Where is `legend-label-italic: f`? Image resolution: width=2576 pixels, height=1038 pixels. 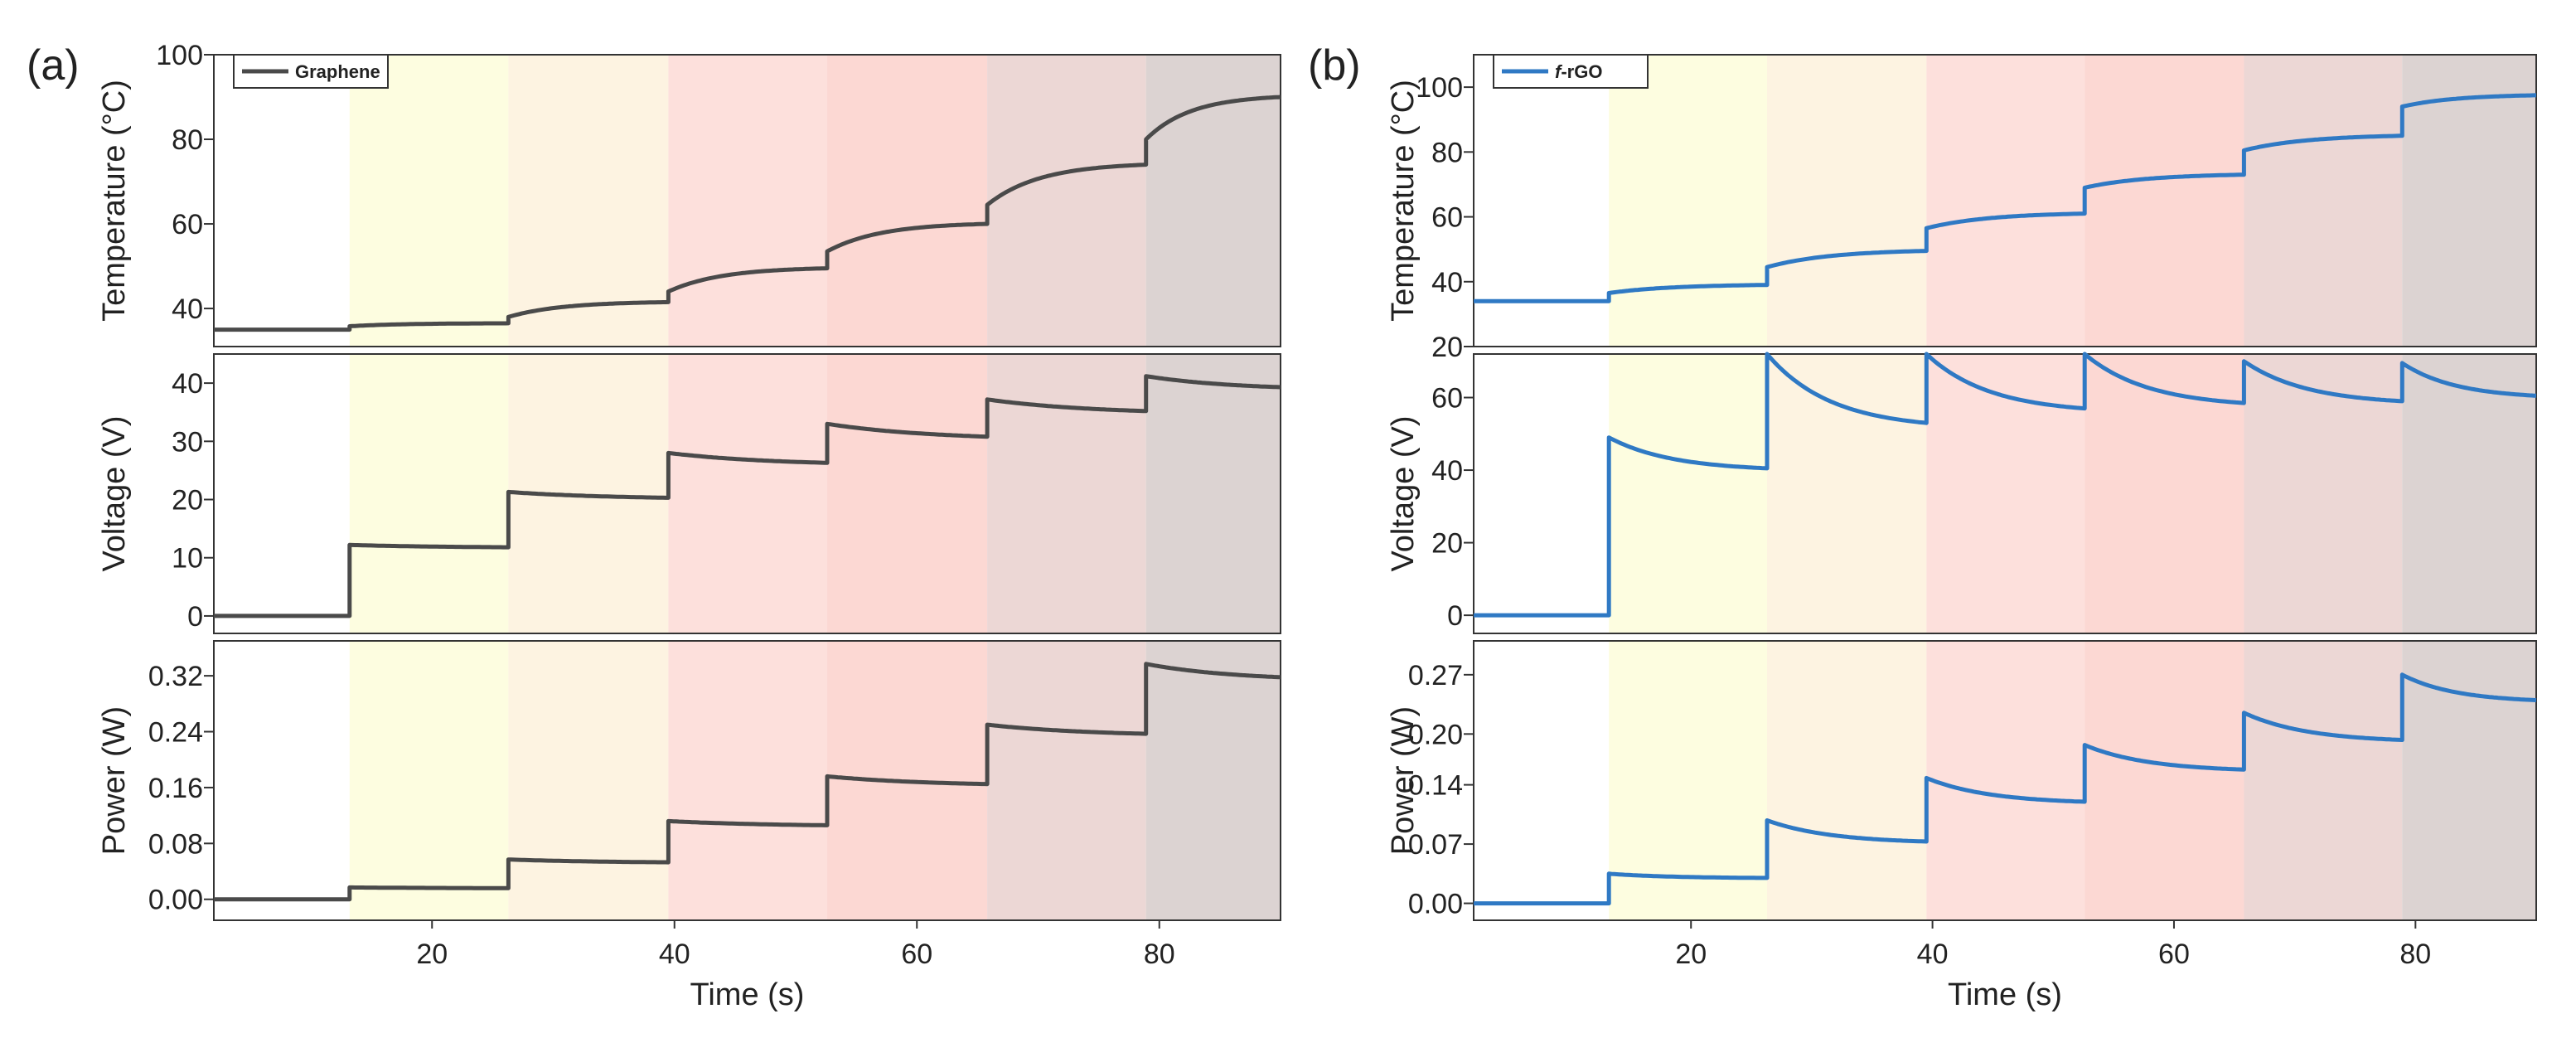 legend-label-italic: f is located at coordinates (1559, 71).